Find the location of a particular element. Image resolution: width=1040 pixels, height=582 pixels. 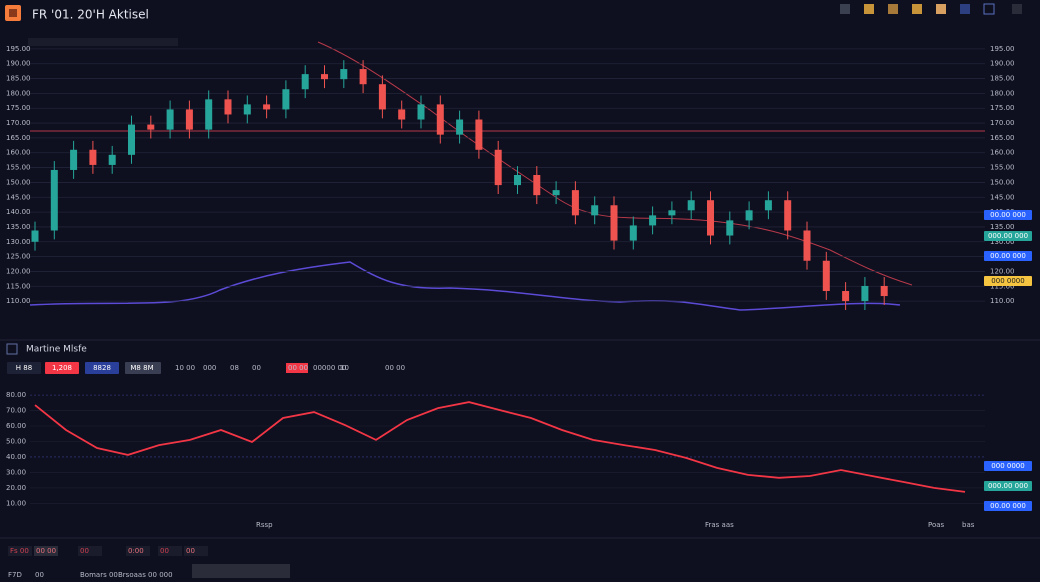

y-tick-label: 180.00 is located at coordinates (18, 93).